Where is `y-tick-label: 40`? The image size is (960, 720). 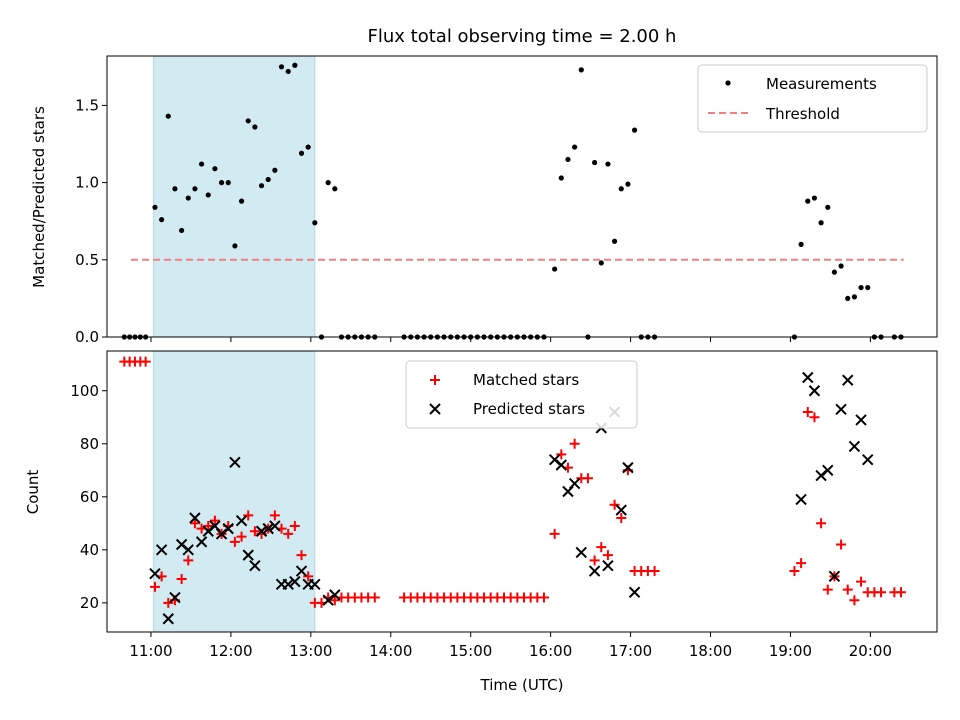 y-tick-label: 40 is located at coordinates (89, 550).